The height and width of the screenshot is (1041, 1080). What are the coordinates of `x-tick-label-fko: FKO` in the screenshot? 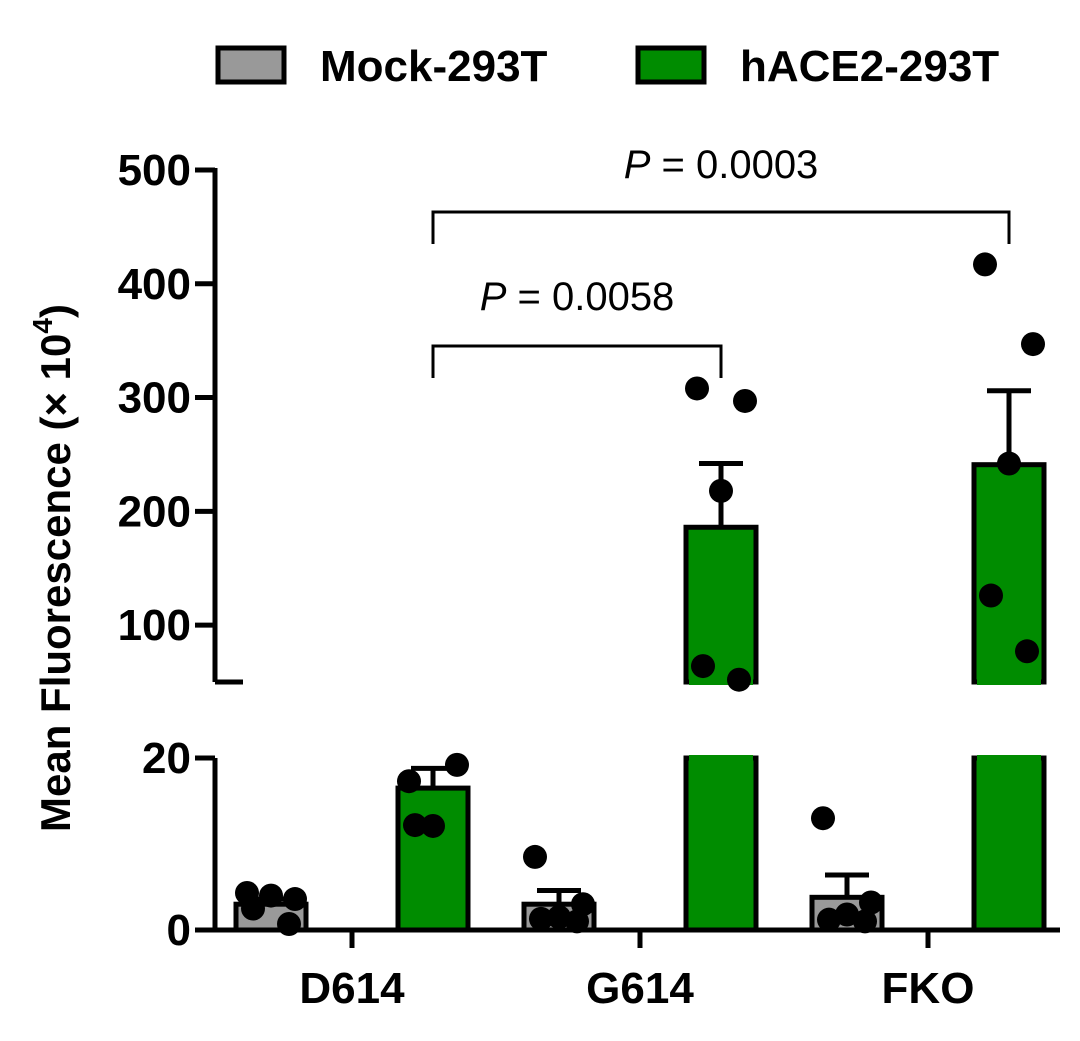 It's located at (928, 988).